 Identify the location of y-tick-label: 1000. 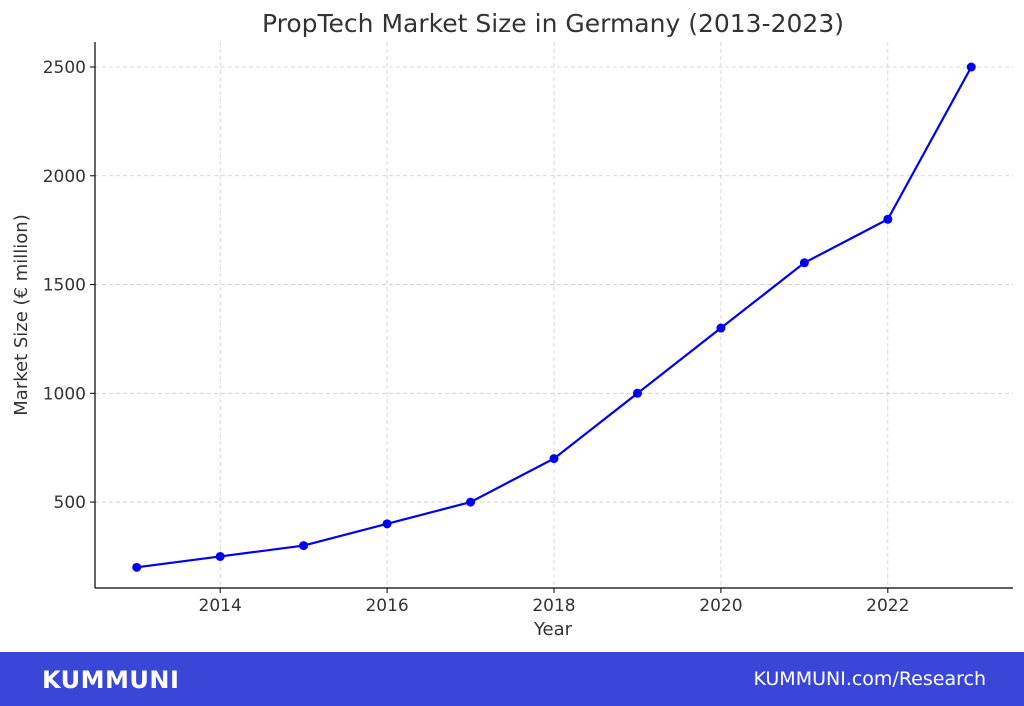
(64, 394).